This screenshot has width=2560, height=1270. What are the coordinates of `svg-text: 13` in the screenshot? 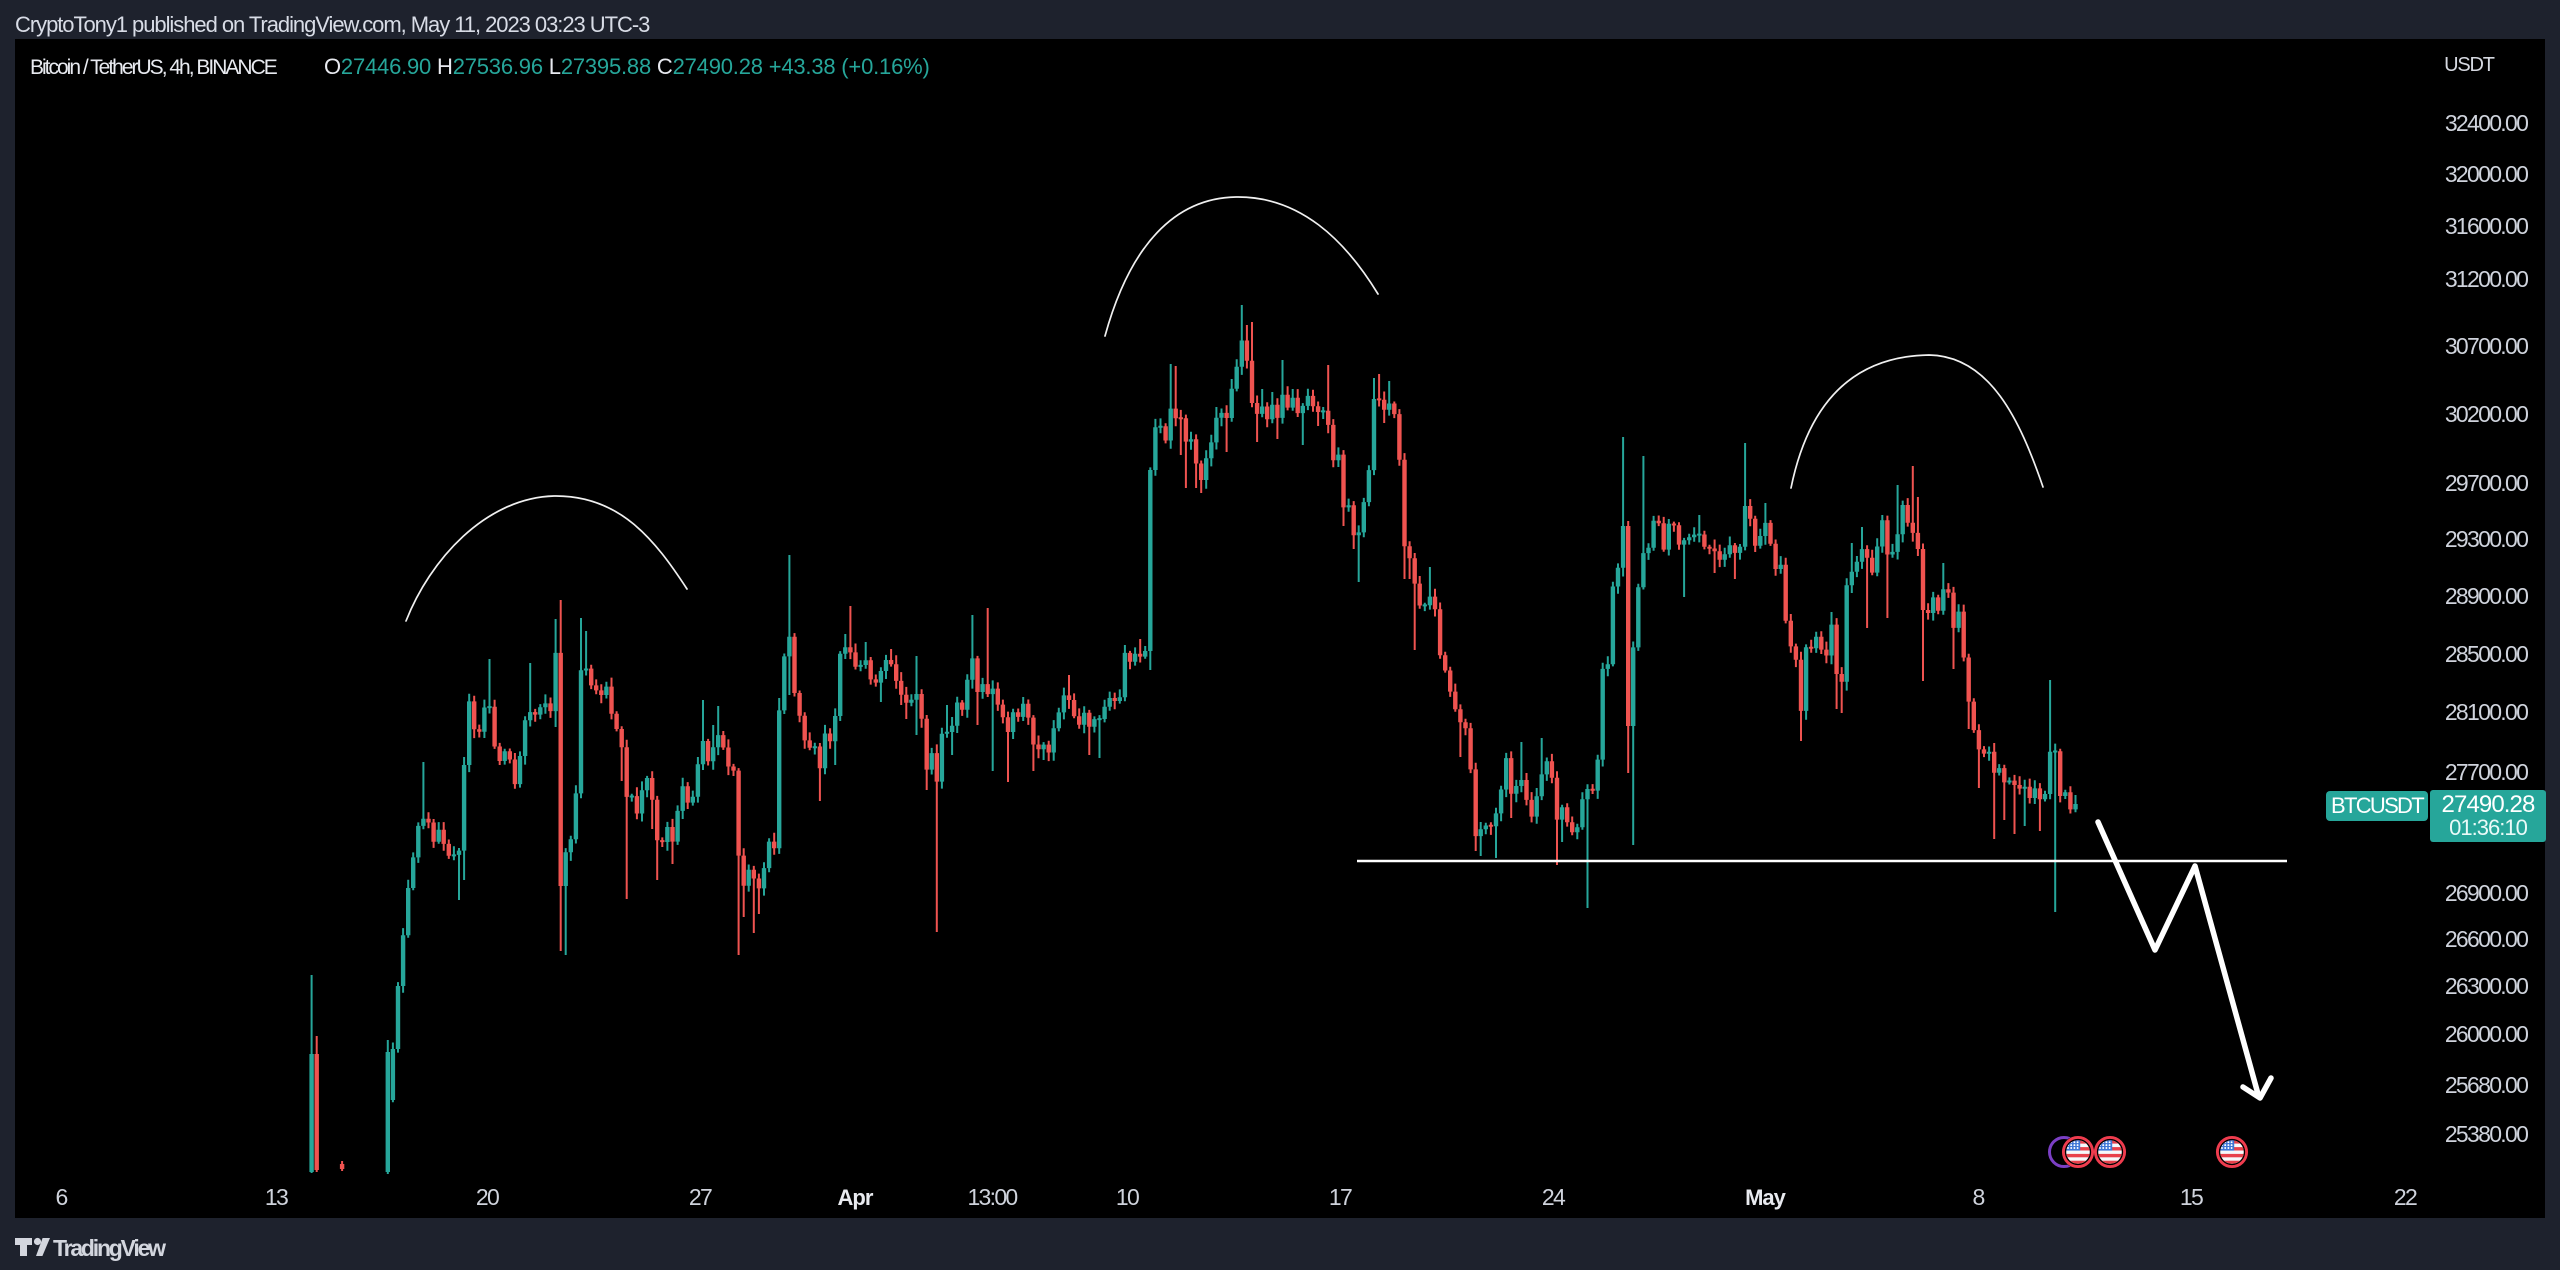 It's located at (276, 1197).